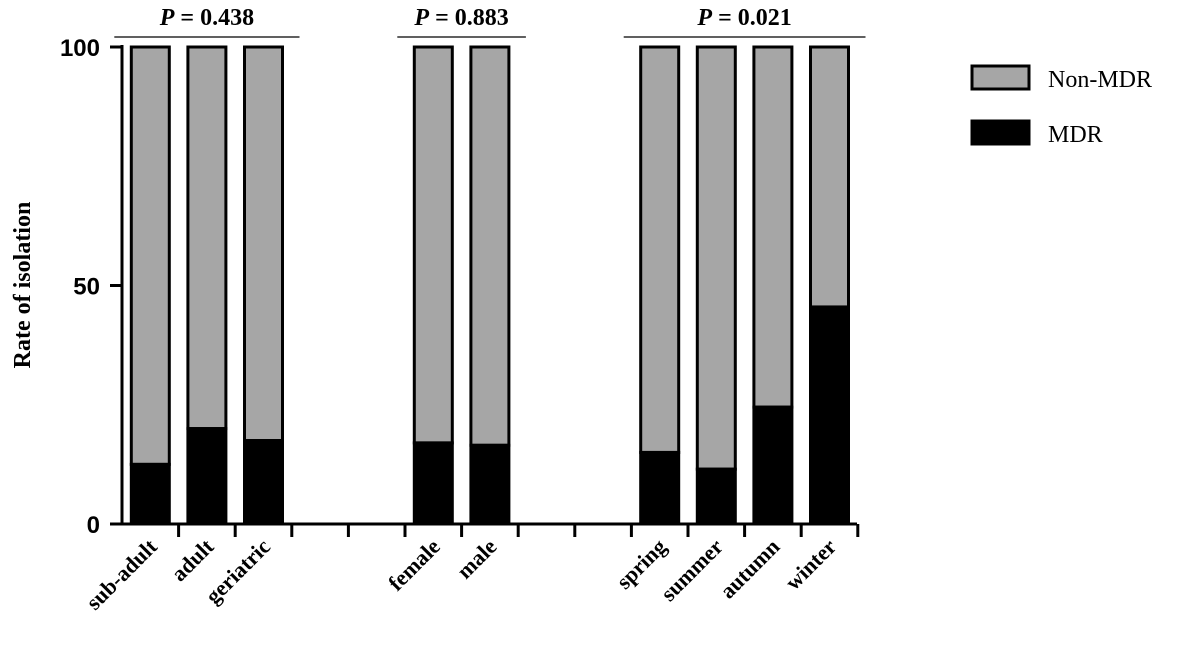  What do you see at coordinates (121, 573) in the screenshot?
I see `x-tick-label: sub-adult` at bounding box center [121, 573].